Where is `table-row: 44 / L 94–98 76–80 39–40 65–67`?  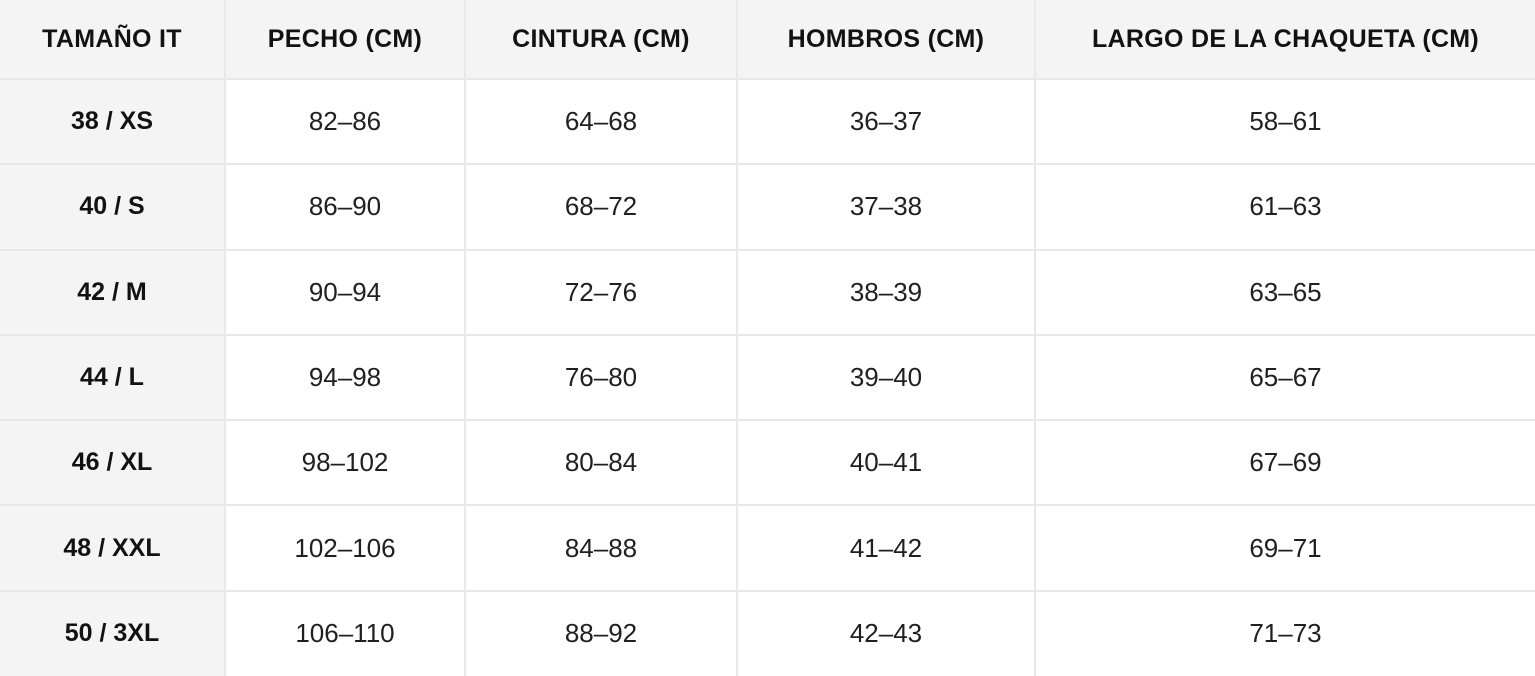 table-row: 44 / L 94–98 76–80 39–40 65–67 is located at coordinates (767, 377).